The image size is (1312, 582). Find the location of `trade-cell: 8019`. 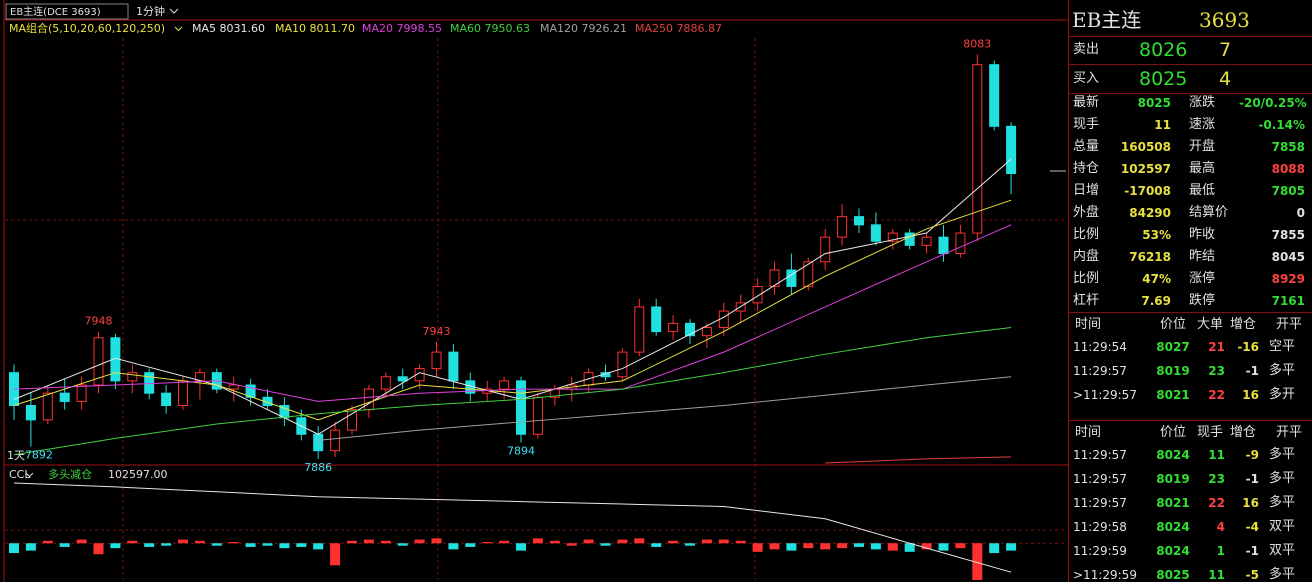

trade-cell: 8019 is located at coordinates (1173, 479).